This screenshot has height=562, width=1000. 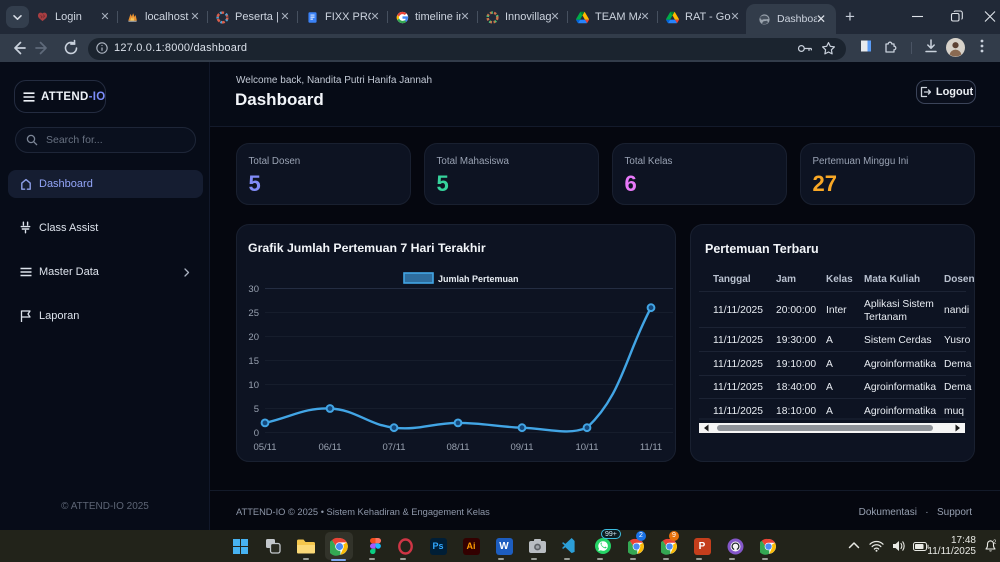 What do you see at coordinates (959, 279) in the screenshot?
I see `svg-text: Dosen` at bounding box center [959, 279].